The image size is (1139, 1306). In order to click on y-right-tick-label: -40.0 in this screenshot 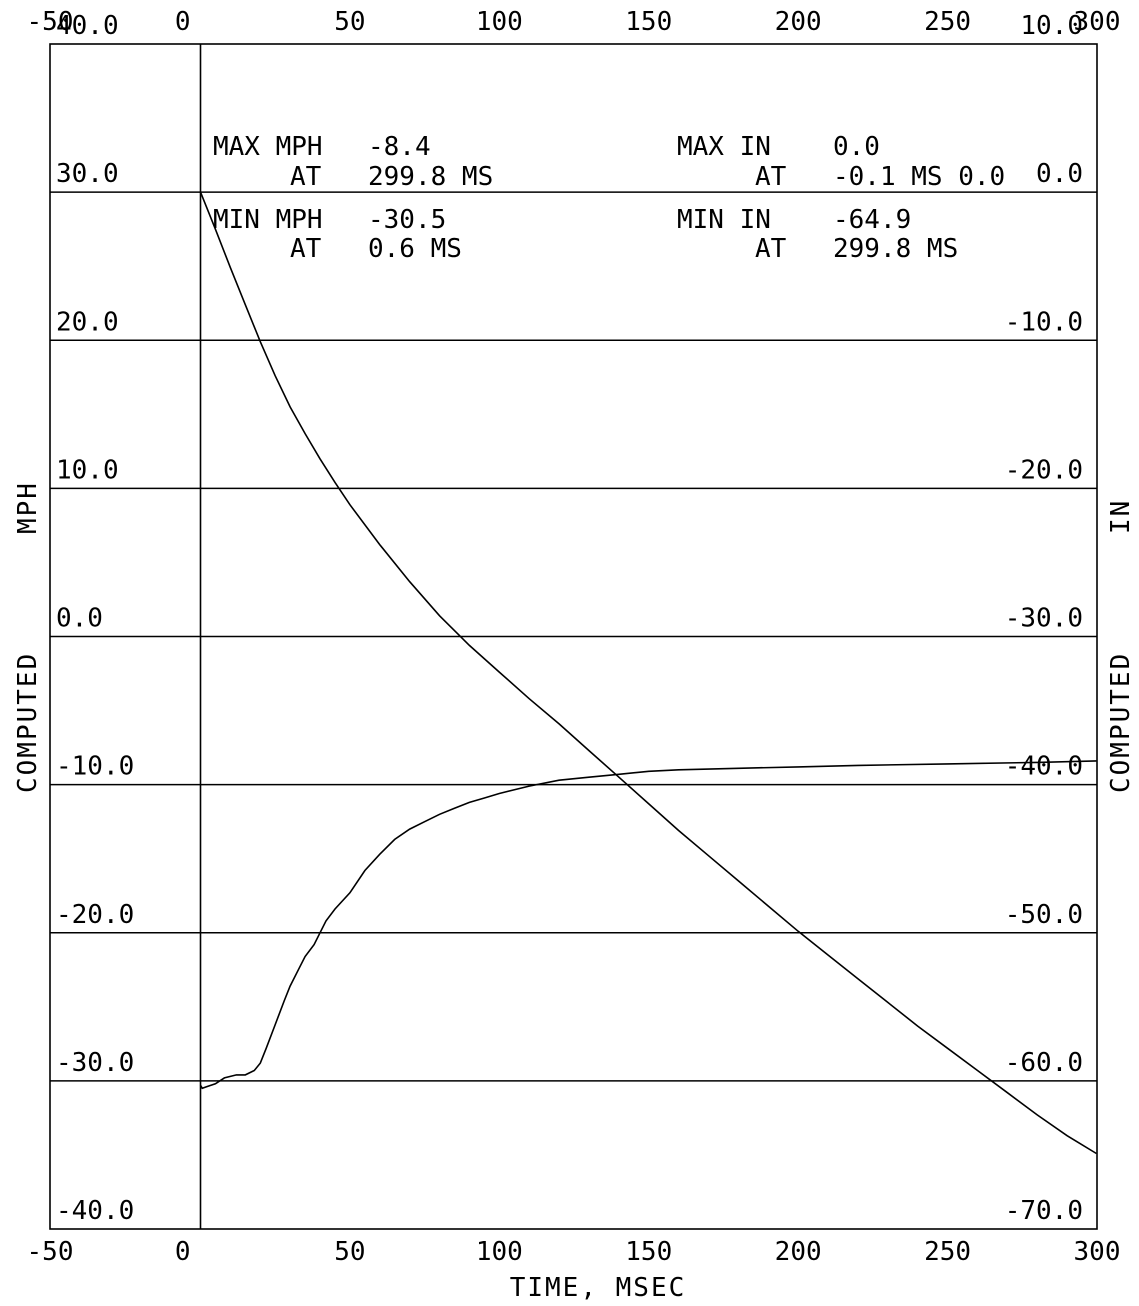, I will do `click(1044, 767)`.